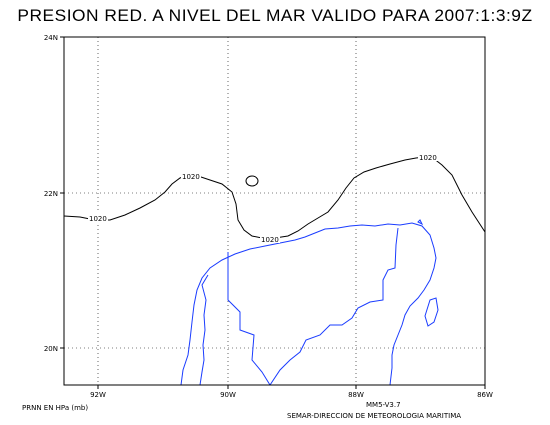 The height and width of the screenshot is (425, 550). Describe the element at coordinates (299, 306) in the screenshot. I see `inner-boundary` at that location.